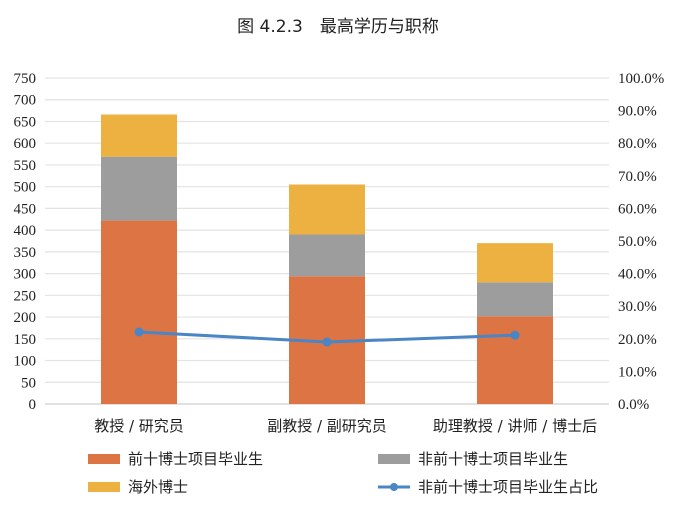  Describe the element at coordinates (338, 27) in the screenshot. I see `chart-title: 图 4.2.3 最高学历与职称` at that location.